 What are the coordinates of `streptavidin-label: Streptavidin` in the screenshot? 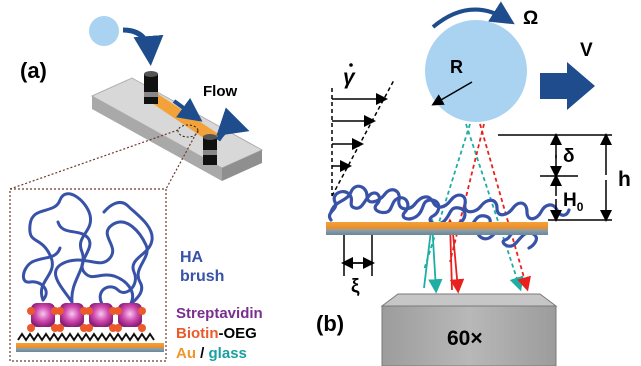 It's located at (219, 313).